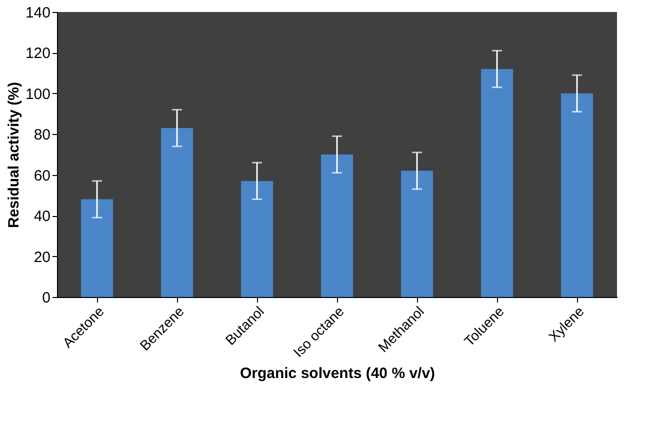  Describe the element at coordinates (37, 53) in the screenshot. I see `y-tick-label: 120` at that location.